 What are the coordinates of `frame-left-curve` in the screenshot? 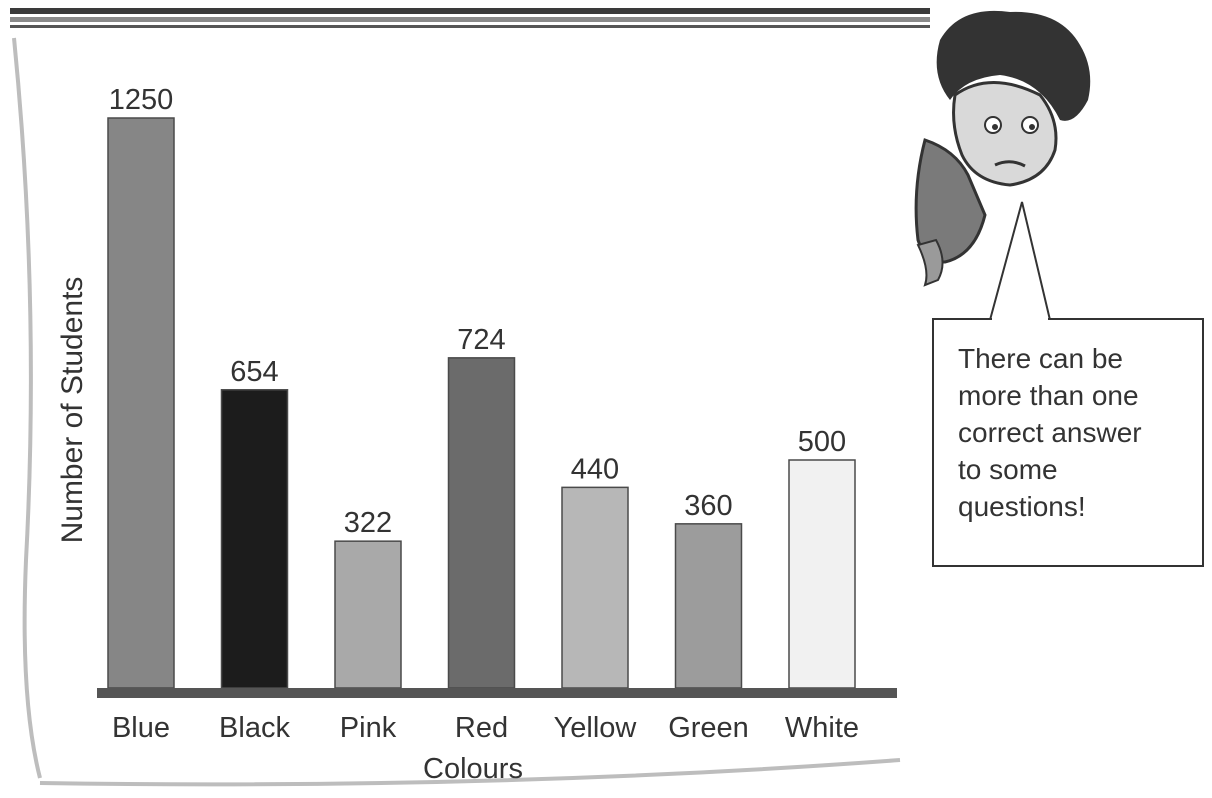 It's located at (27, 408).